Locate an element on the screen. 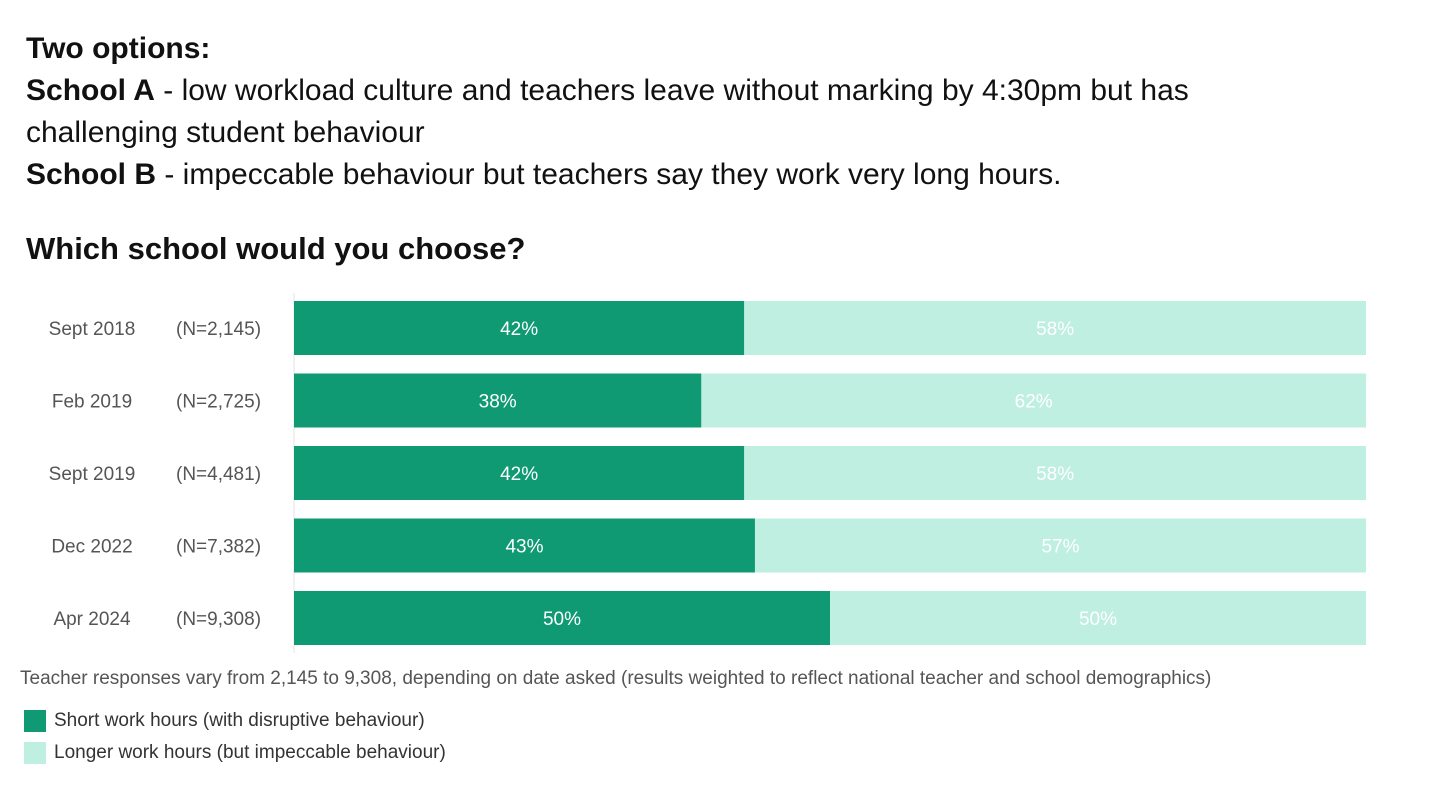 Image resolution: width=1440 pixels, height=800 pixels. intro-heading: Two options: is located at coordinates (118, 48).